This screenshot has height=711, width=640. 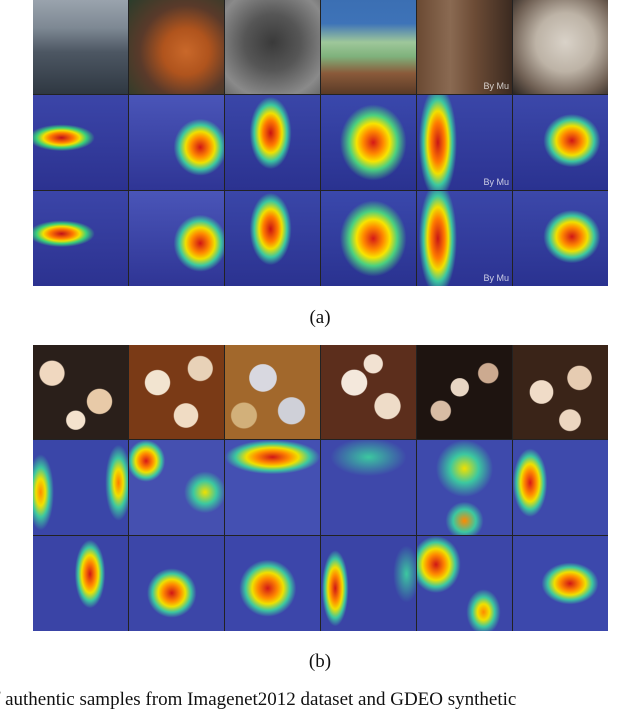 I want to click on panel-label-a: (a), so click(x=320, y=317).